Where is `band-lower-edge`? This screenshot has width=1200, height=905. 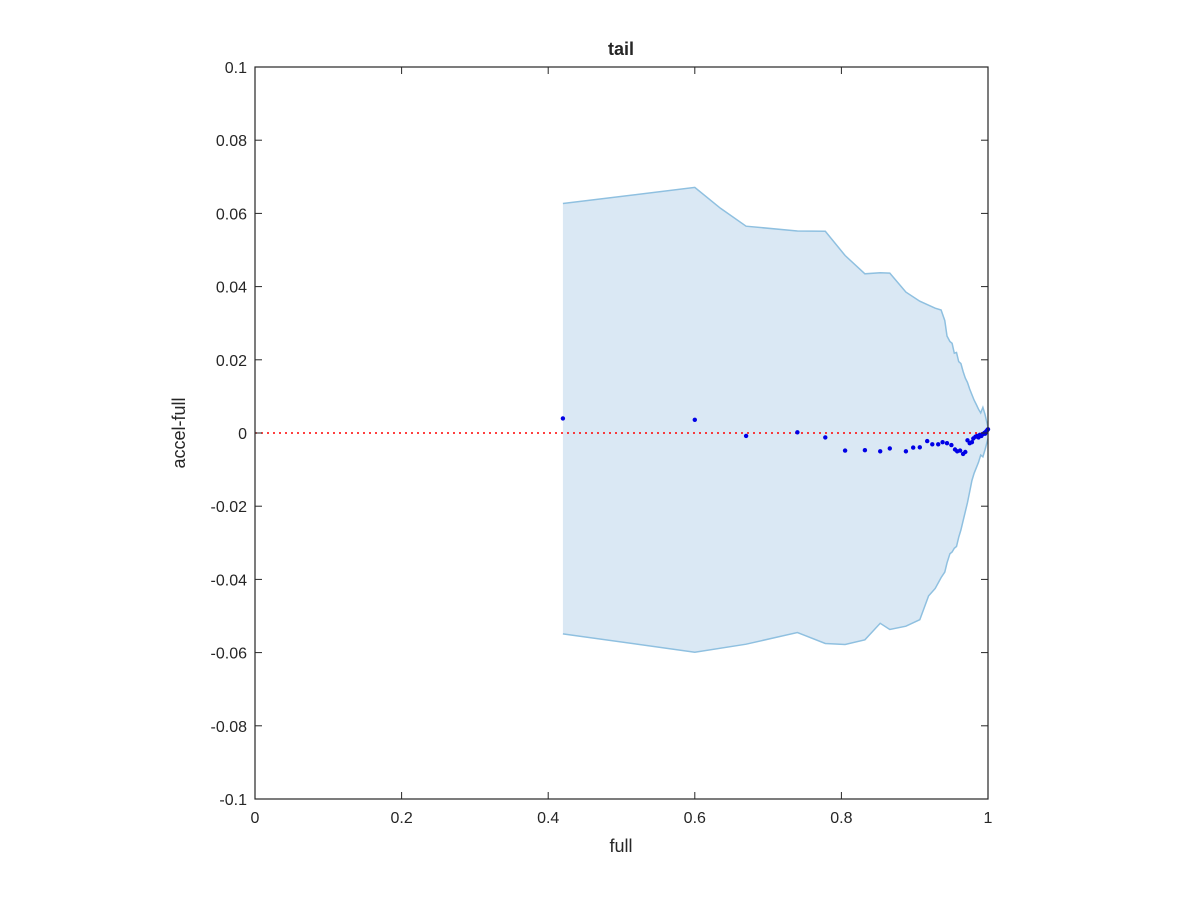 band-lower-edge is located at coordinates (775, 545).